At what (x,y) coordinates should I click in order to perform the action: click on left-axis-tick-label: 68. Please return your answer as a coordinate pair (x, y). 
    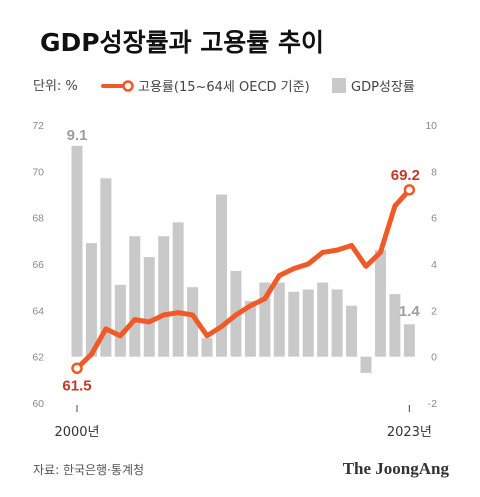
    Looking at the image, I should click on (38, 219).